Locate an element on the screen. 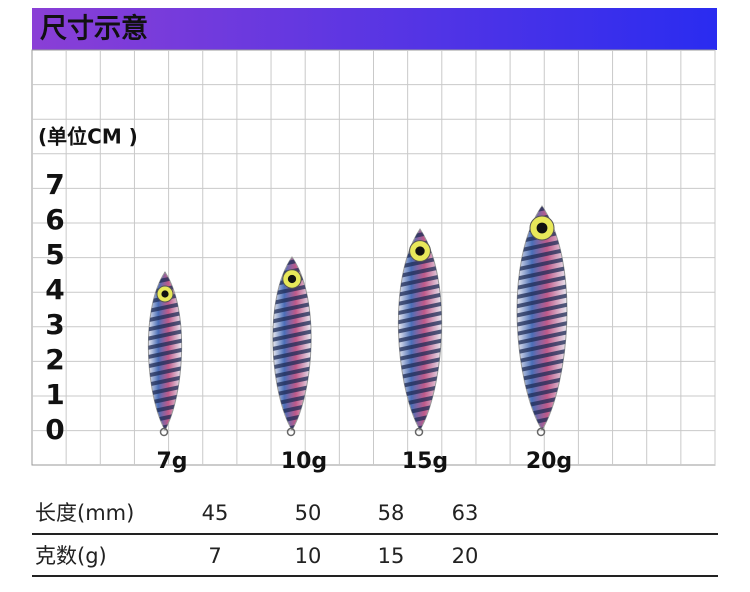  lure-label: 20g is located at coordinates (549, 461).